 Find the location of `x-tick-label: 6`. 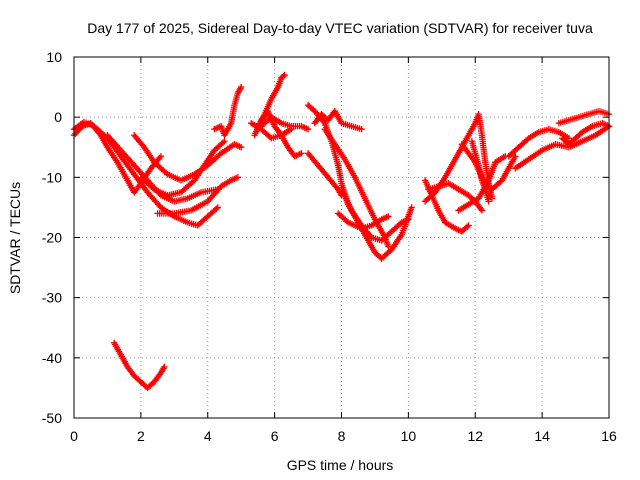

x-tick-label: 6 is located at coordinates (275, 436).